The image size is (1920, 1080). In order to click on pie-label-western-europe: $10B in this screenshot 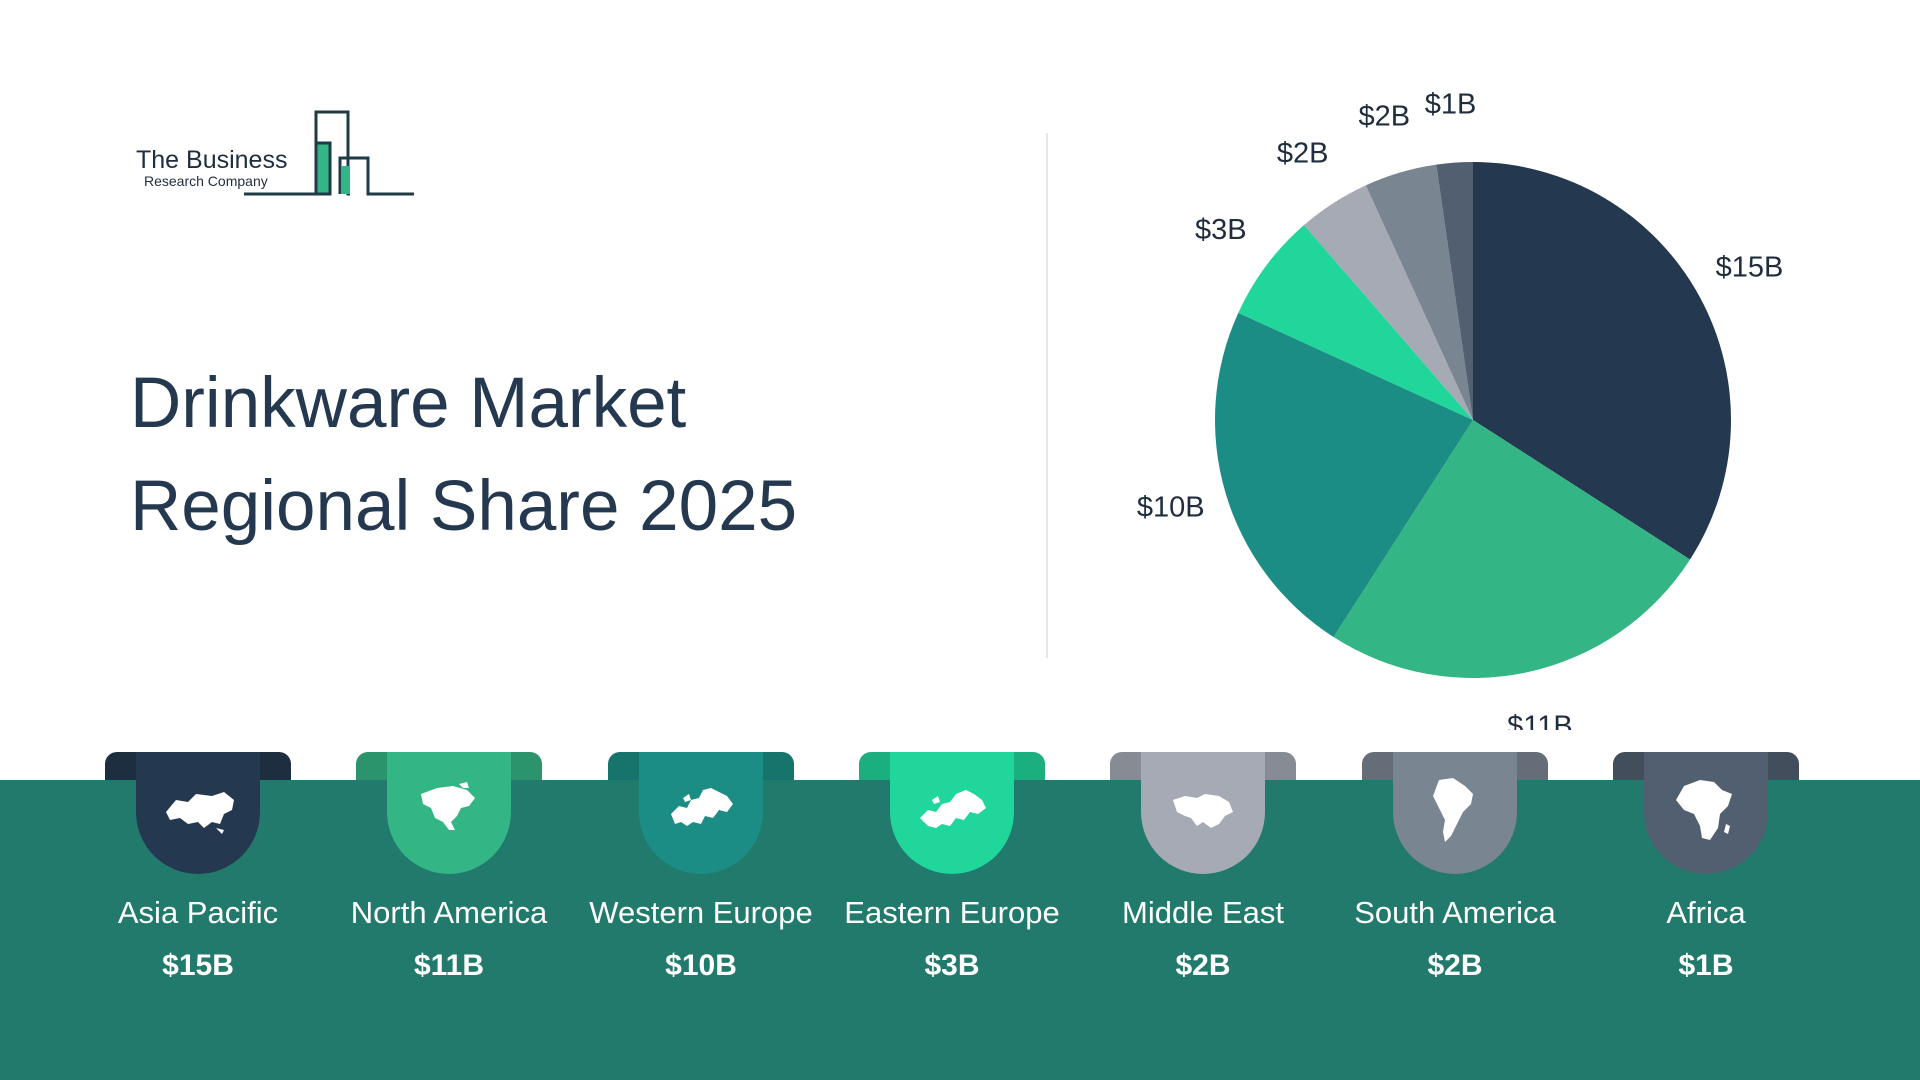, I will do `click(1171, 507)`.